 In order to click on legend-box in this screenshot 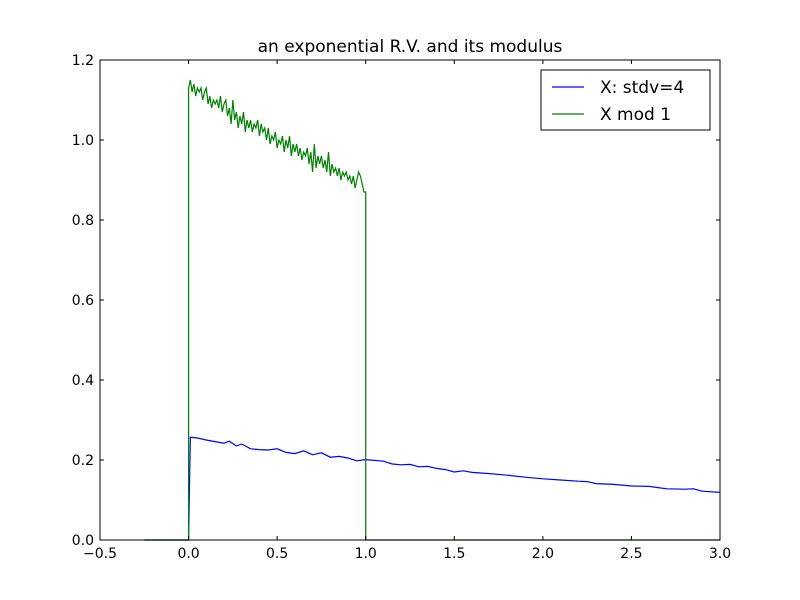, I will do `click(625, 100)`.